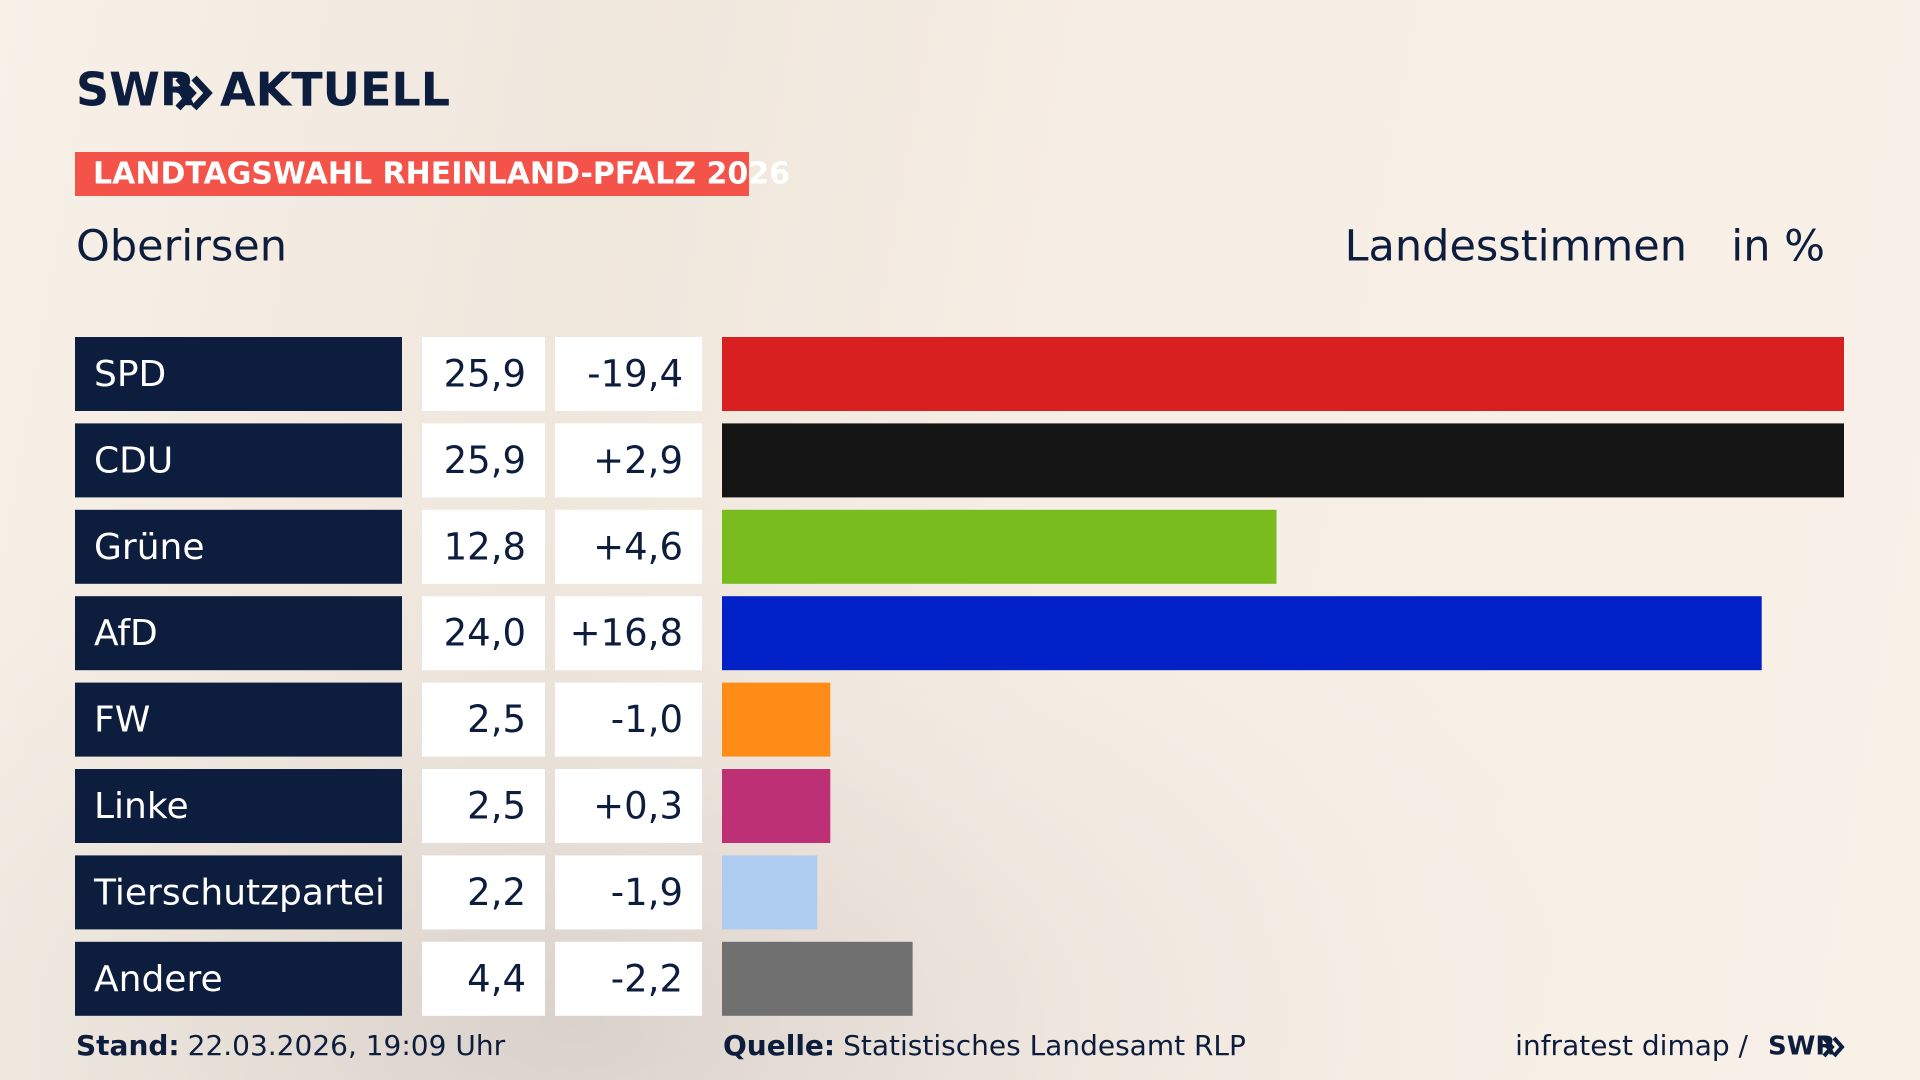 This screenshot has height=1080, width=1920. I want to click on party-label: CDU, so click(133, 460).